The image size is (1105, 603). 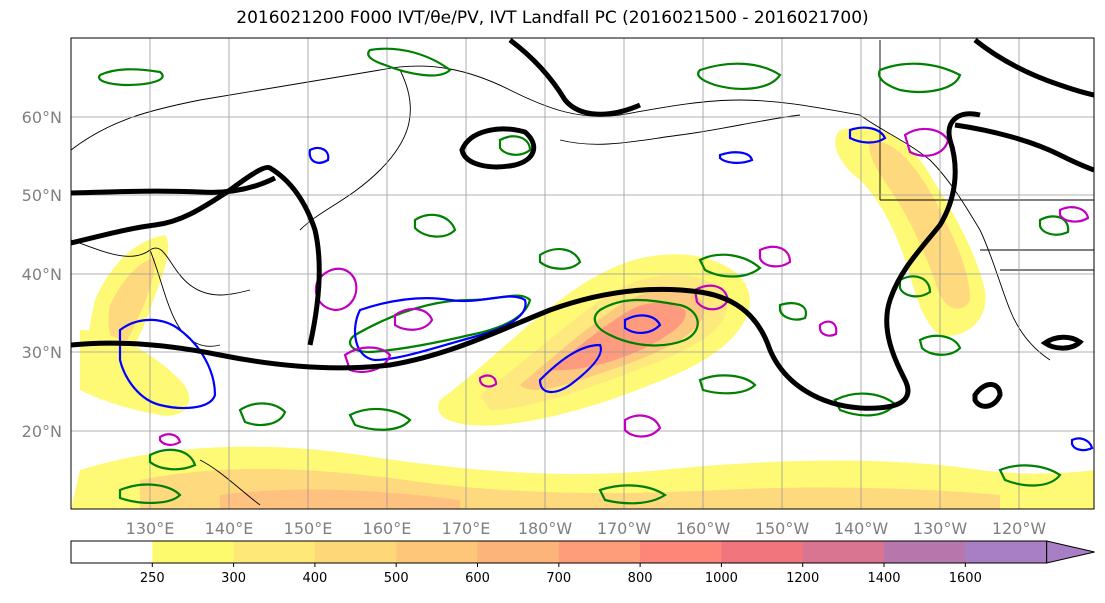 I want to click on colorbar-tick-label: 800, so click(x=640, y=578).